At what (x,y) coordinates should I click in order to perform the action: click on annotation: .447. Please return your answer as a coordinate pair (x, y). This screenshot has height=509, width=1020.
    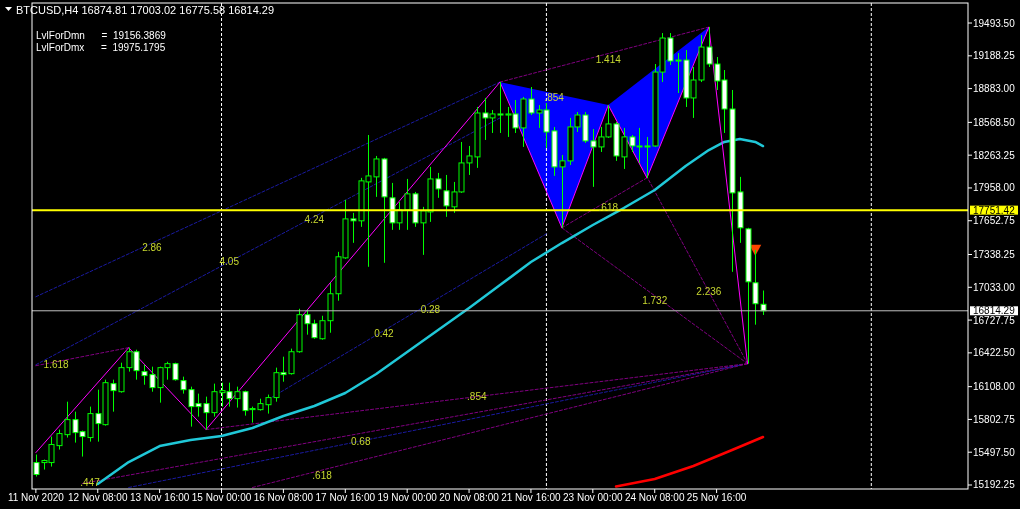
    Looking at the image, I should click on (90, 482).